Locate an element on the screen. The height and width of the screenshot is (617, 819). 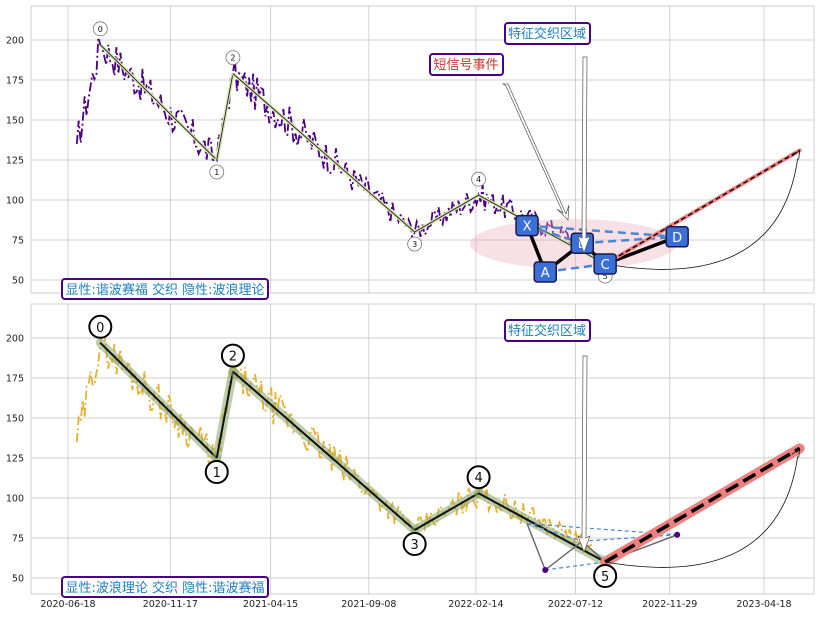
x-tick-label: 2022-02-14 is located at coordinates (475, 604).